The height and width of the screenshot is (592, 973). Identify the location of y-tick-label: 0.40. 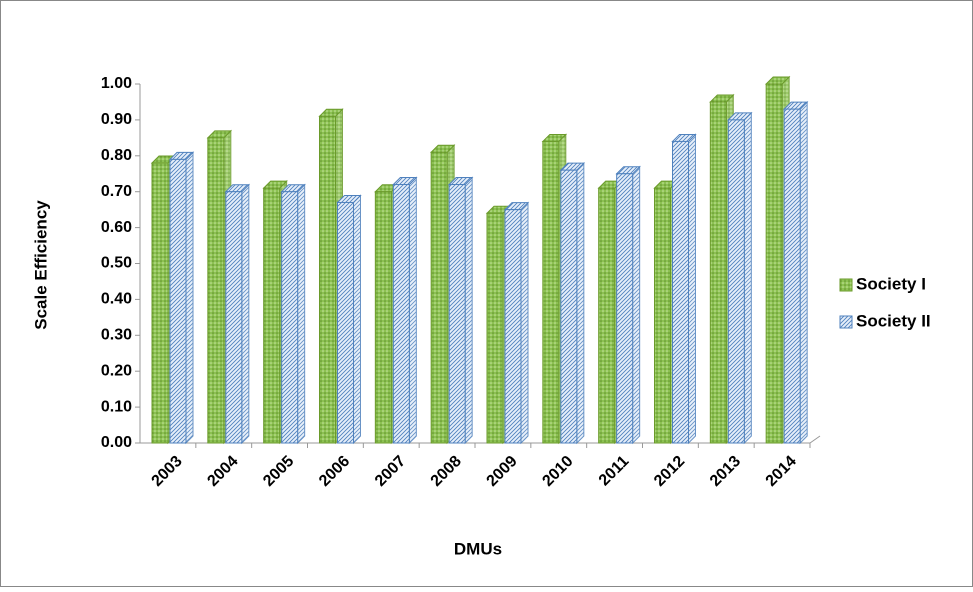
(116, 299).